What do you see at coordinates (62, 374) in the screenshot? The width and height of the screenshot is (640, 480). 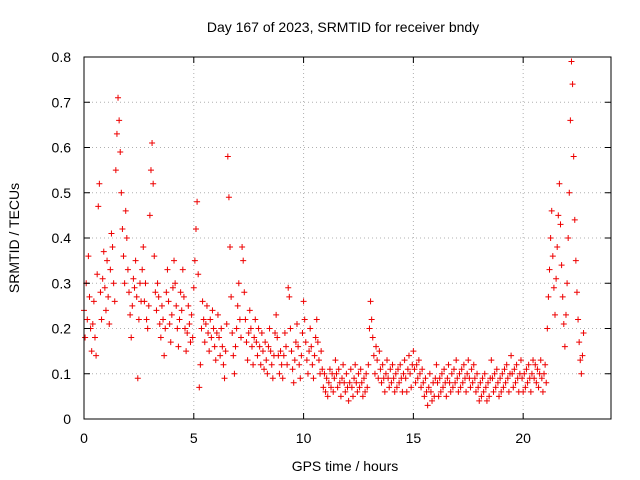 I see `y-tick-label: 0.1` at bounding box center [62, 374].